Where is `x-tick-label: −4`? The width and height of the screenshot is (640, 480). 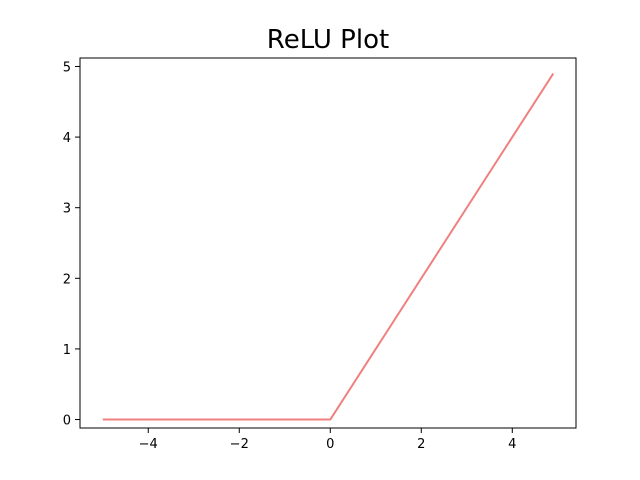
x-tick-label: −4 is located at coordinates (148, 444).